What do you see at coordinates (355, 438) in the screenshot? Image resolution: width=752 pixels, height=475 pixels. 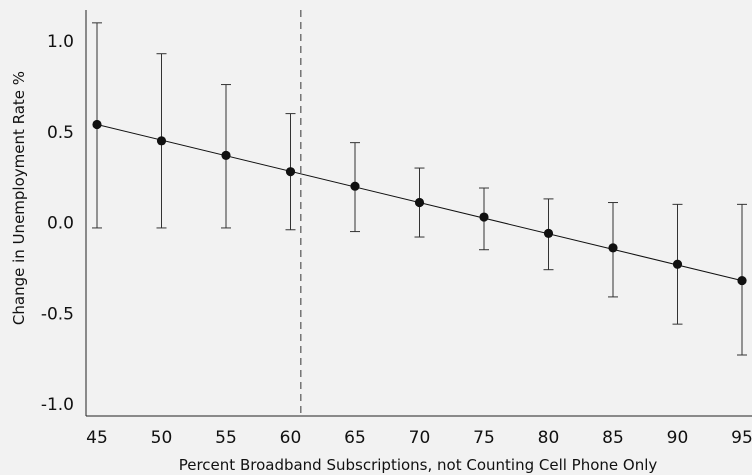 I see `x-tick-label: 65` at bounding box center [355, 438].